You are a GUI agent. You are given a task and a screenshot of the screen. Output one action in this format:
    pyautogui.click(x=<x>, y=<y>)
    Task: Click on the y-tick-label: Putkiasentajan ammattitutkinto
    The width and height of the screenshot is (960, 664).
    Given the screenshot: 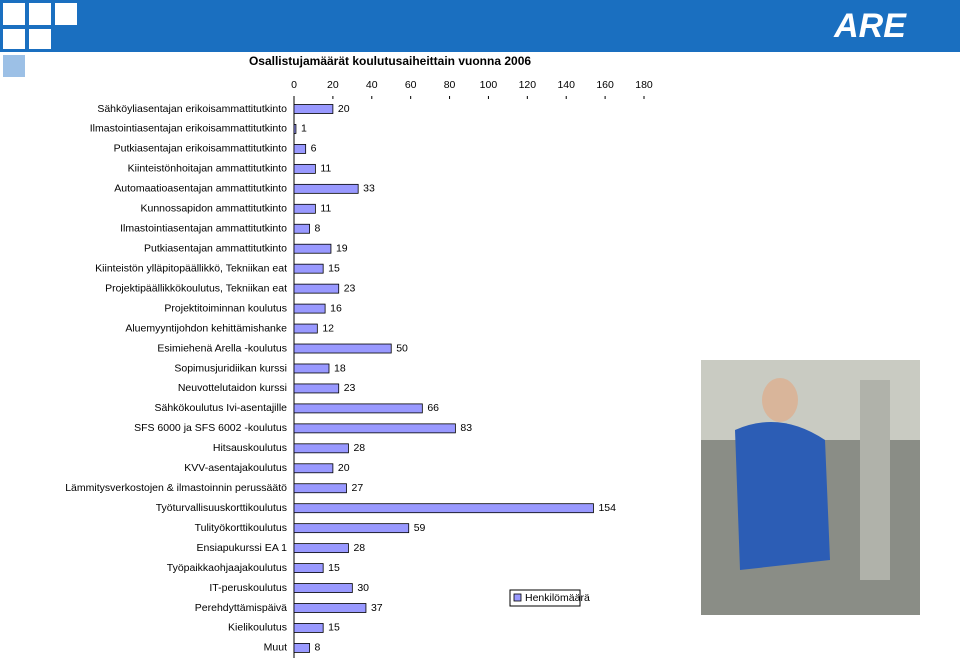 What is the action you would take?
    pyautogui.click(x=215, y=249)
    